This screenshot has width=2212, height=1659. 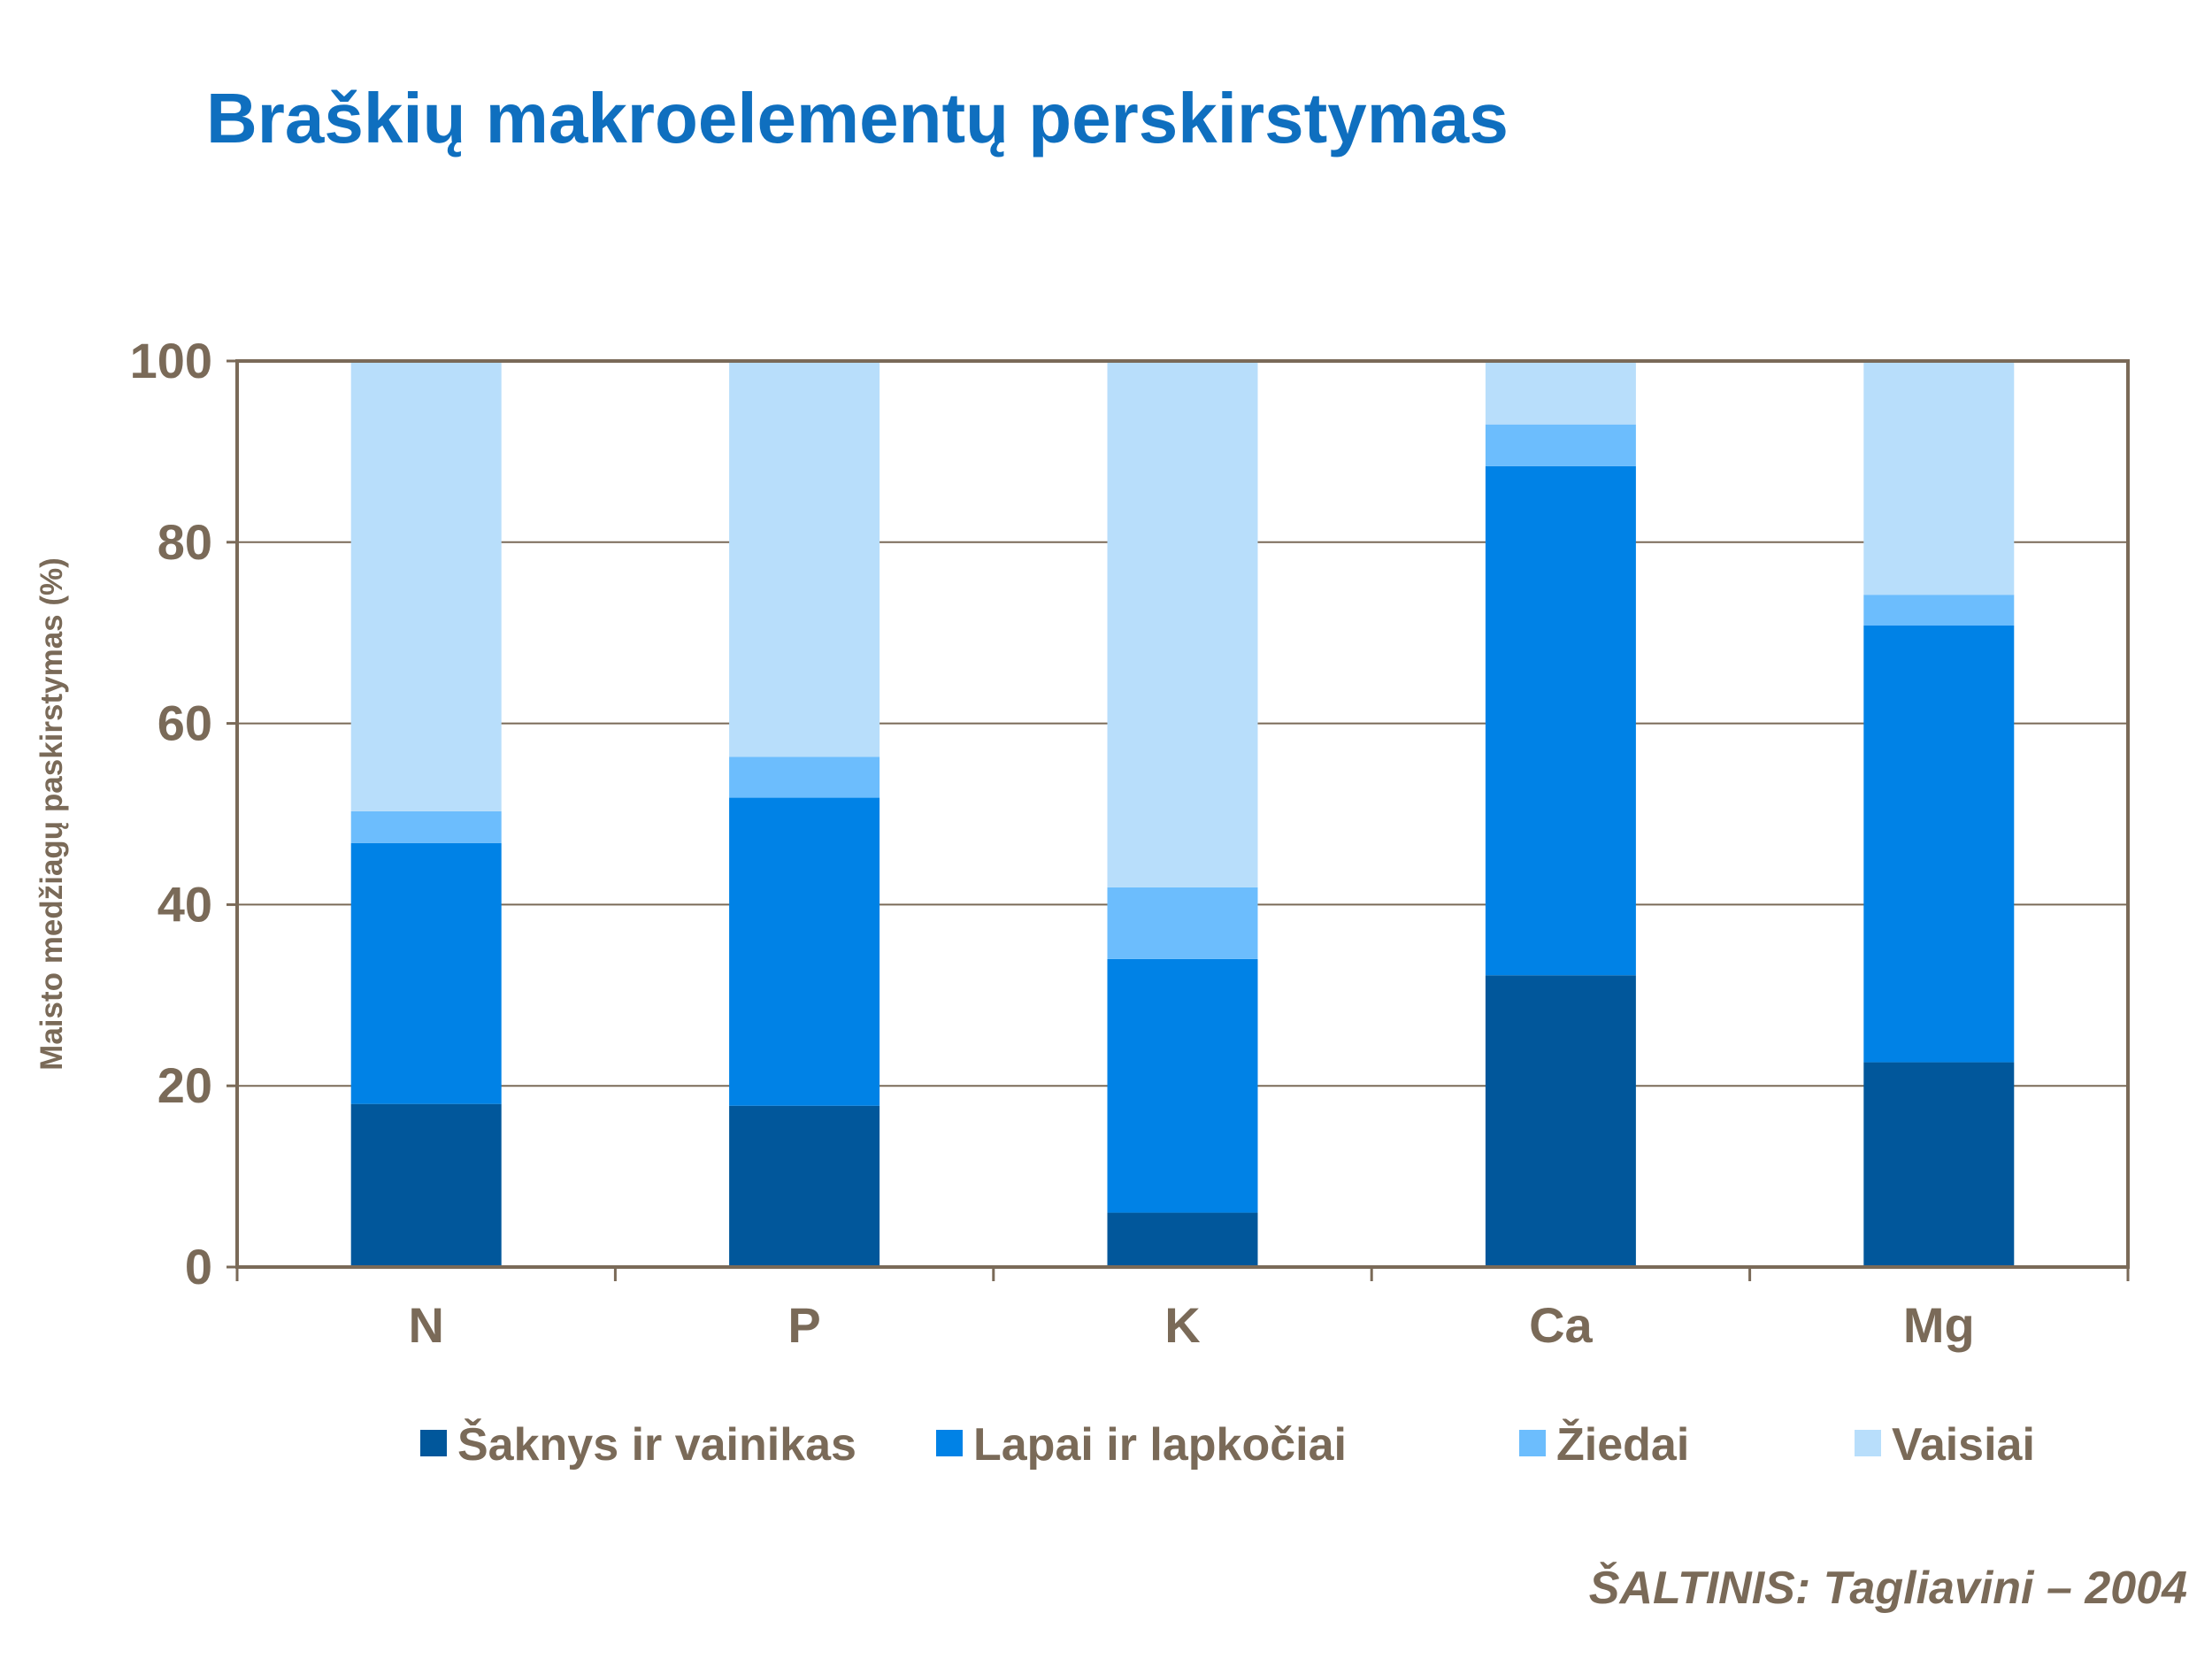 I want to click on legend-label: Šaknys ir vainikas, so click(x=657, y=1445).